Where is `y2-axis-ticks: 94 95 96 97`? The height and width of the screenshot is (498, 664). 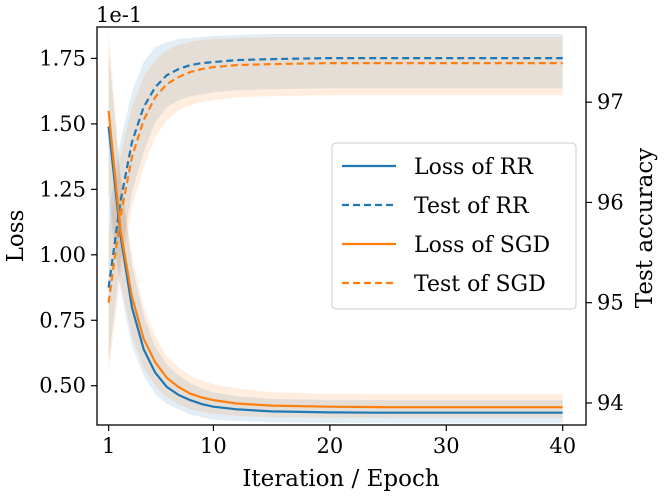
y2-axis-ticks: 94 95 96 97 is located at coordinates (605, 252).